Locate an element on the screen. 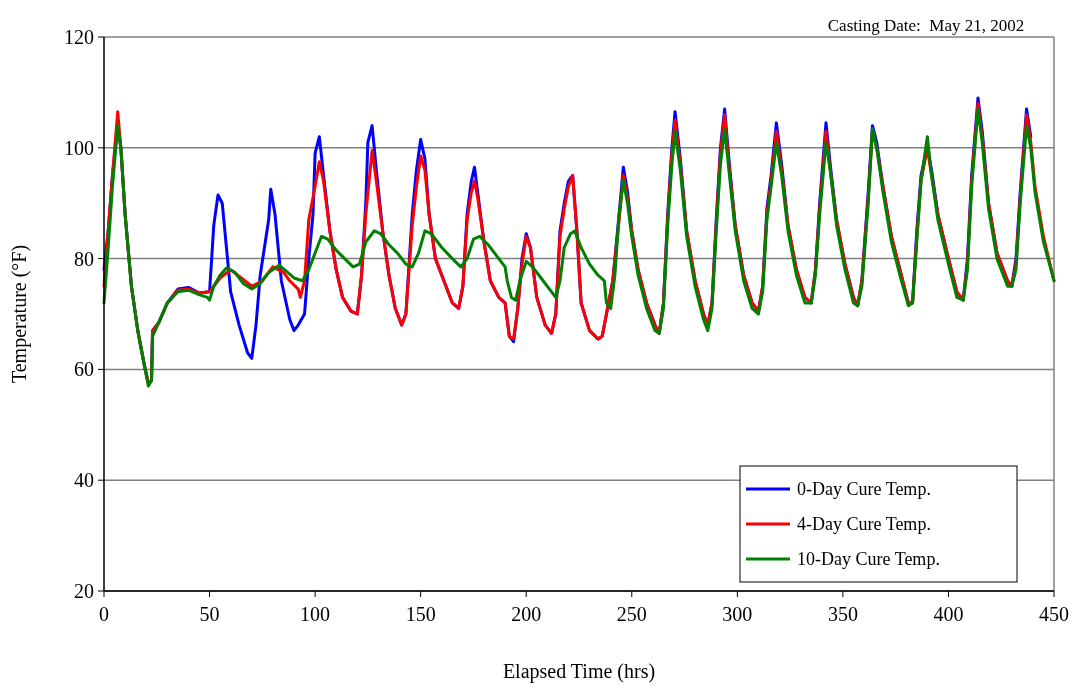 The width and height of the screenshot is (1077, 693). x-axis-title: Elapsed Time (hrs) is located at coordinates (579, 671).